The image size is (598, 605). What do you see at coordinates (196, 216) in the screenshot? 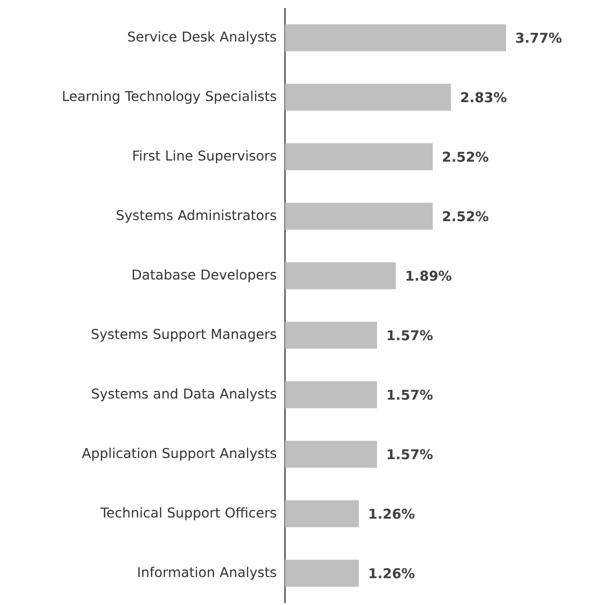
I see `y-tick-label: Systems Administrators` at bounding box center [196, 216].